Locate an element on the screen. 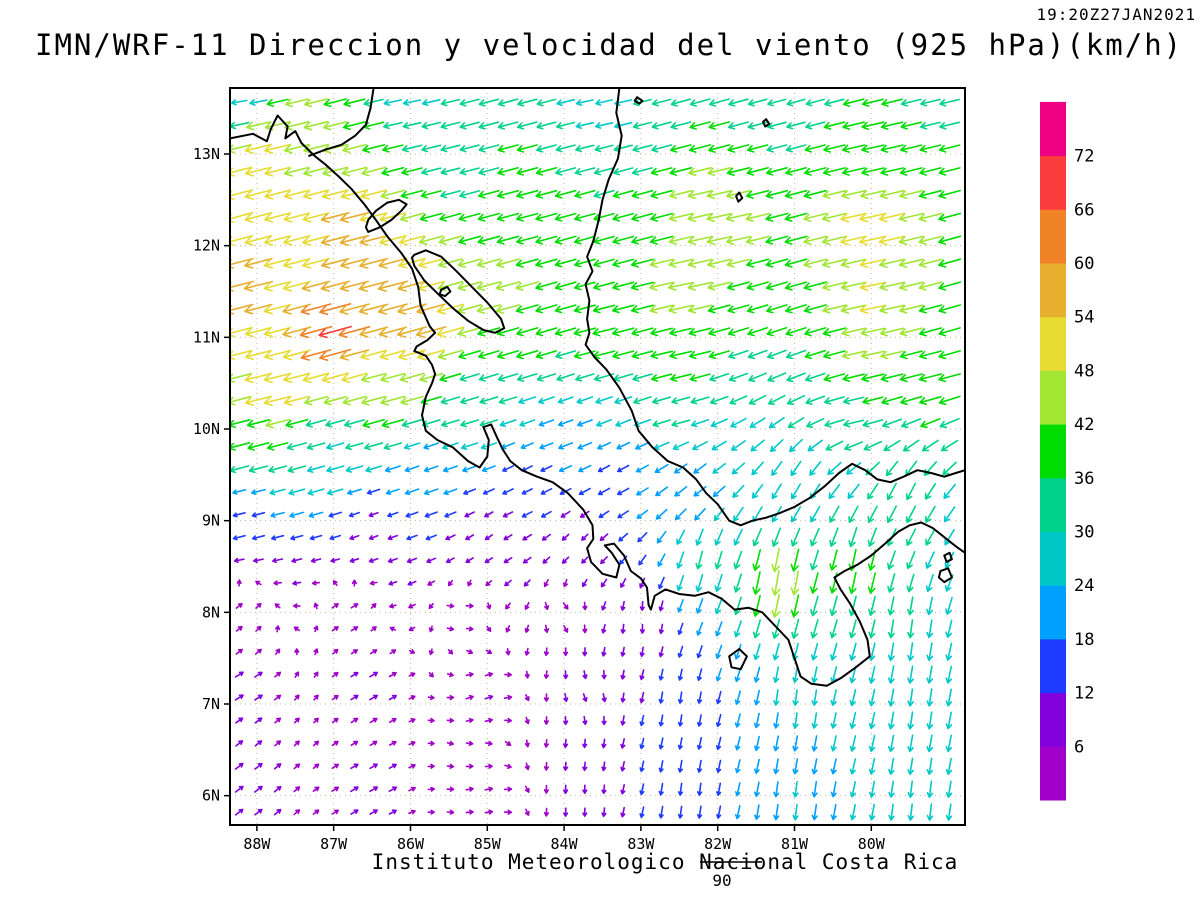 This screenshot has height=900, width=1200. coastline-path is located at coordinates (638, 100).